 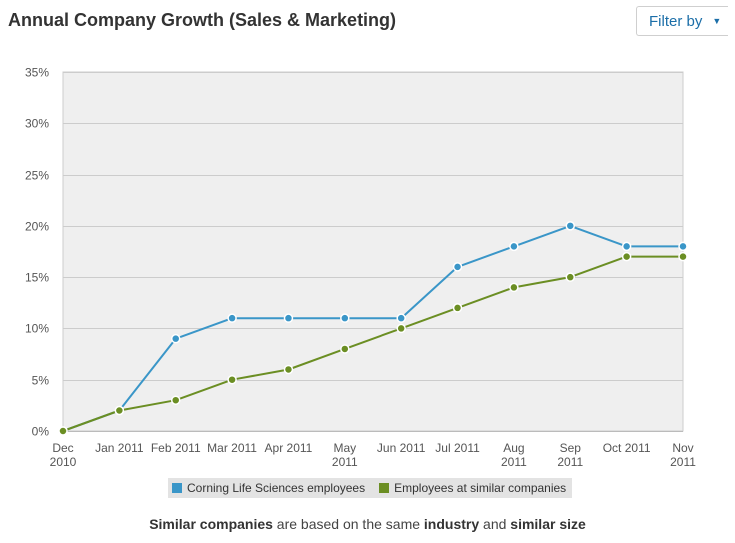 What do you see at coordinates (41, 432) in the screenshot?
I see `y-tick-label: 0%` at bounding box center [41, 432].